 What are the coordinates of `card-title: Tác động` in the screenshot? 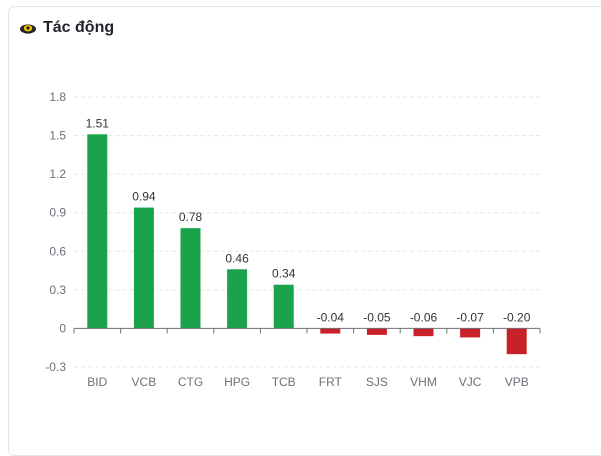 It's located at (79, 27).